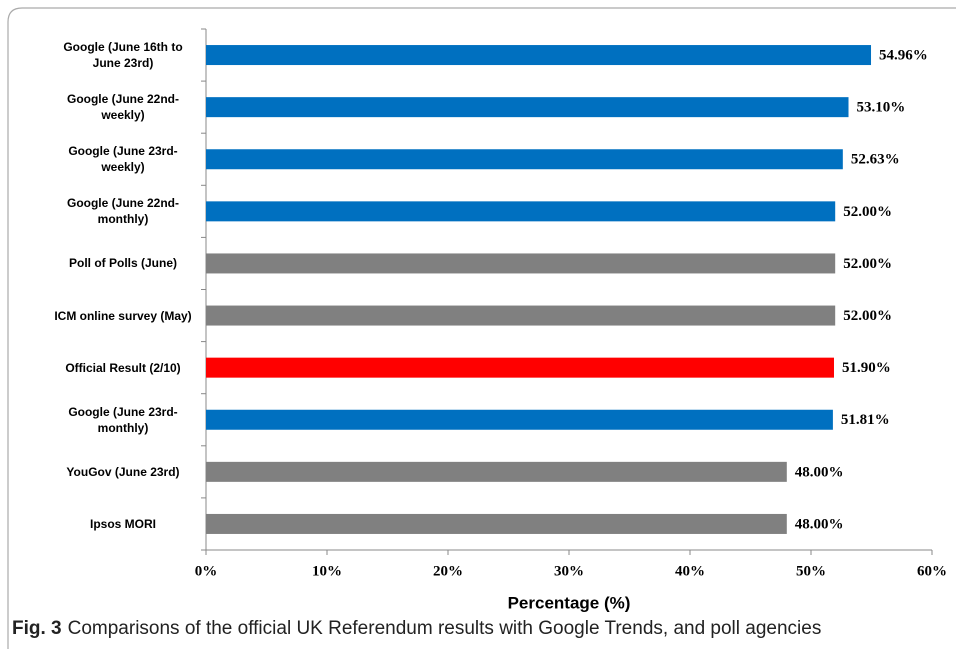  Describe the element at coordinates (123, 367) in the screenshot. I see `y-tick-label: Official Result (2/10)` at that location.